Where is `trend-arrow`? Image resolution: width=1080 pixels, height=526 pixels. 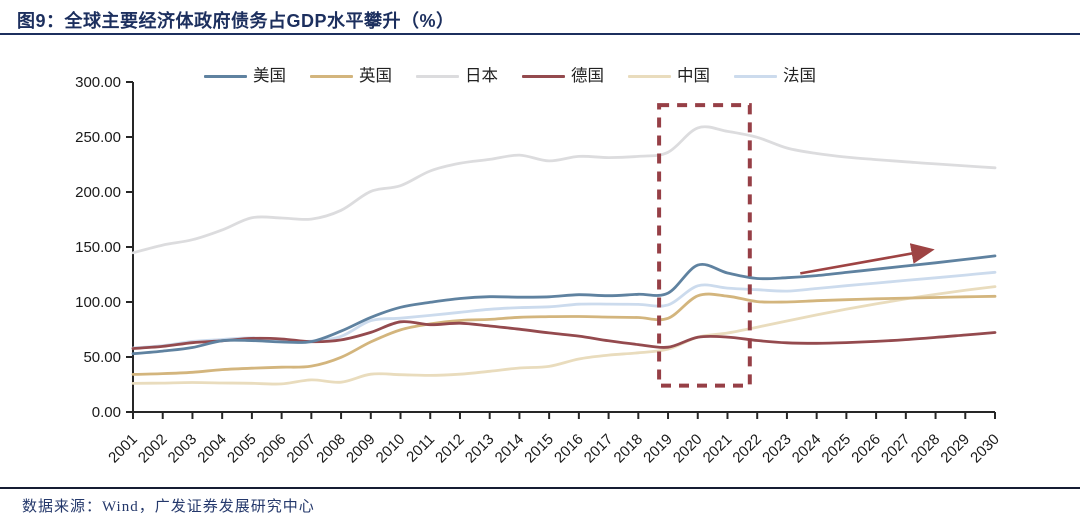
trend-arrow is located at coordinates (867, 259).